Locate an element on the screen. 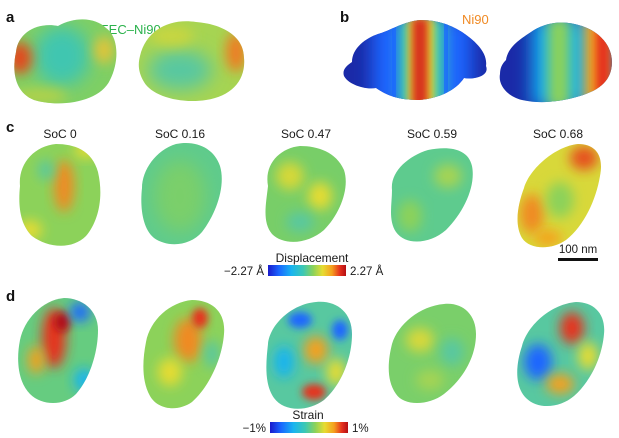 This screenshot has width=619, height=438. soc-label-3: SoC 0.47 is located at coordinates (306, 134).